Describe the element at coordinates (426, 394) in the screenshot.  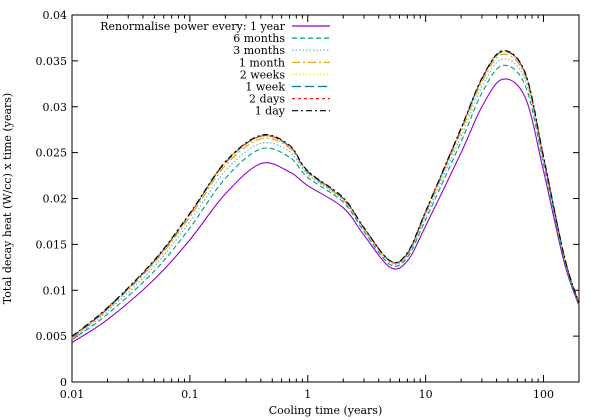
I see `x-tick-label: 10` at that location.